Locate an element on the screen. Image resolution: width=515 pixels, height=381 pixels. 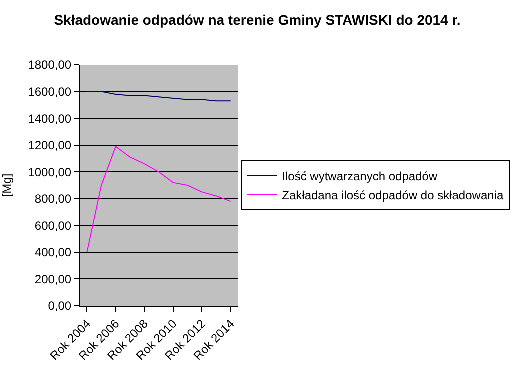
legend-label: Ilość wytwarzanych odpadów is located at coordinates (360, 177).